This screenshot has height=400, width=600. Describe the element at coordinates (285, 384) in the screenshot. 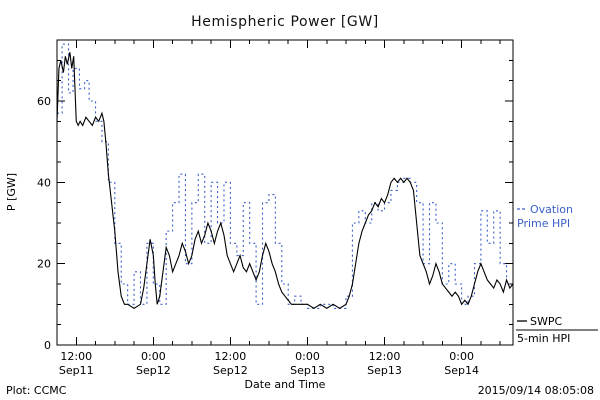

I see `x-axis-label: Date and Time` at that location.